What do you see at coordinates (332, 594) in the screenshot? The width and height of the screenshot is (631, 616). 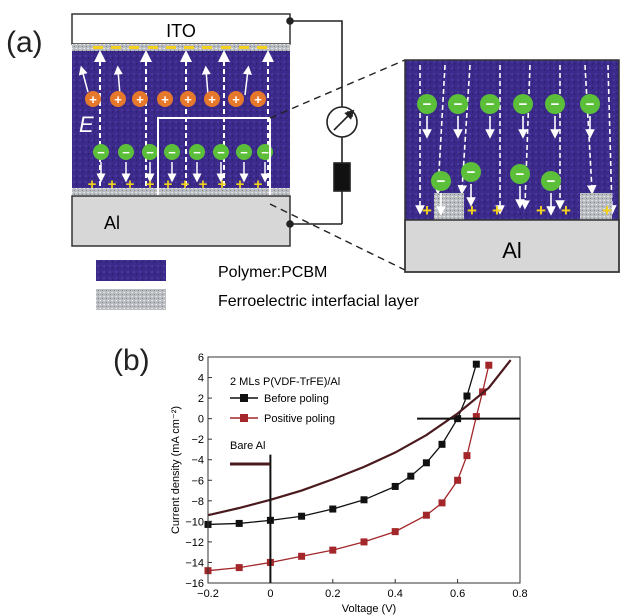 I see `x-tick-label: 0.2` at bounding box center [332, 594].